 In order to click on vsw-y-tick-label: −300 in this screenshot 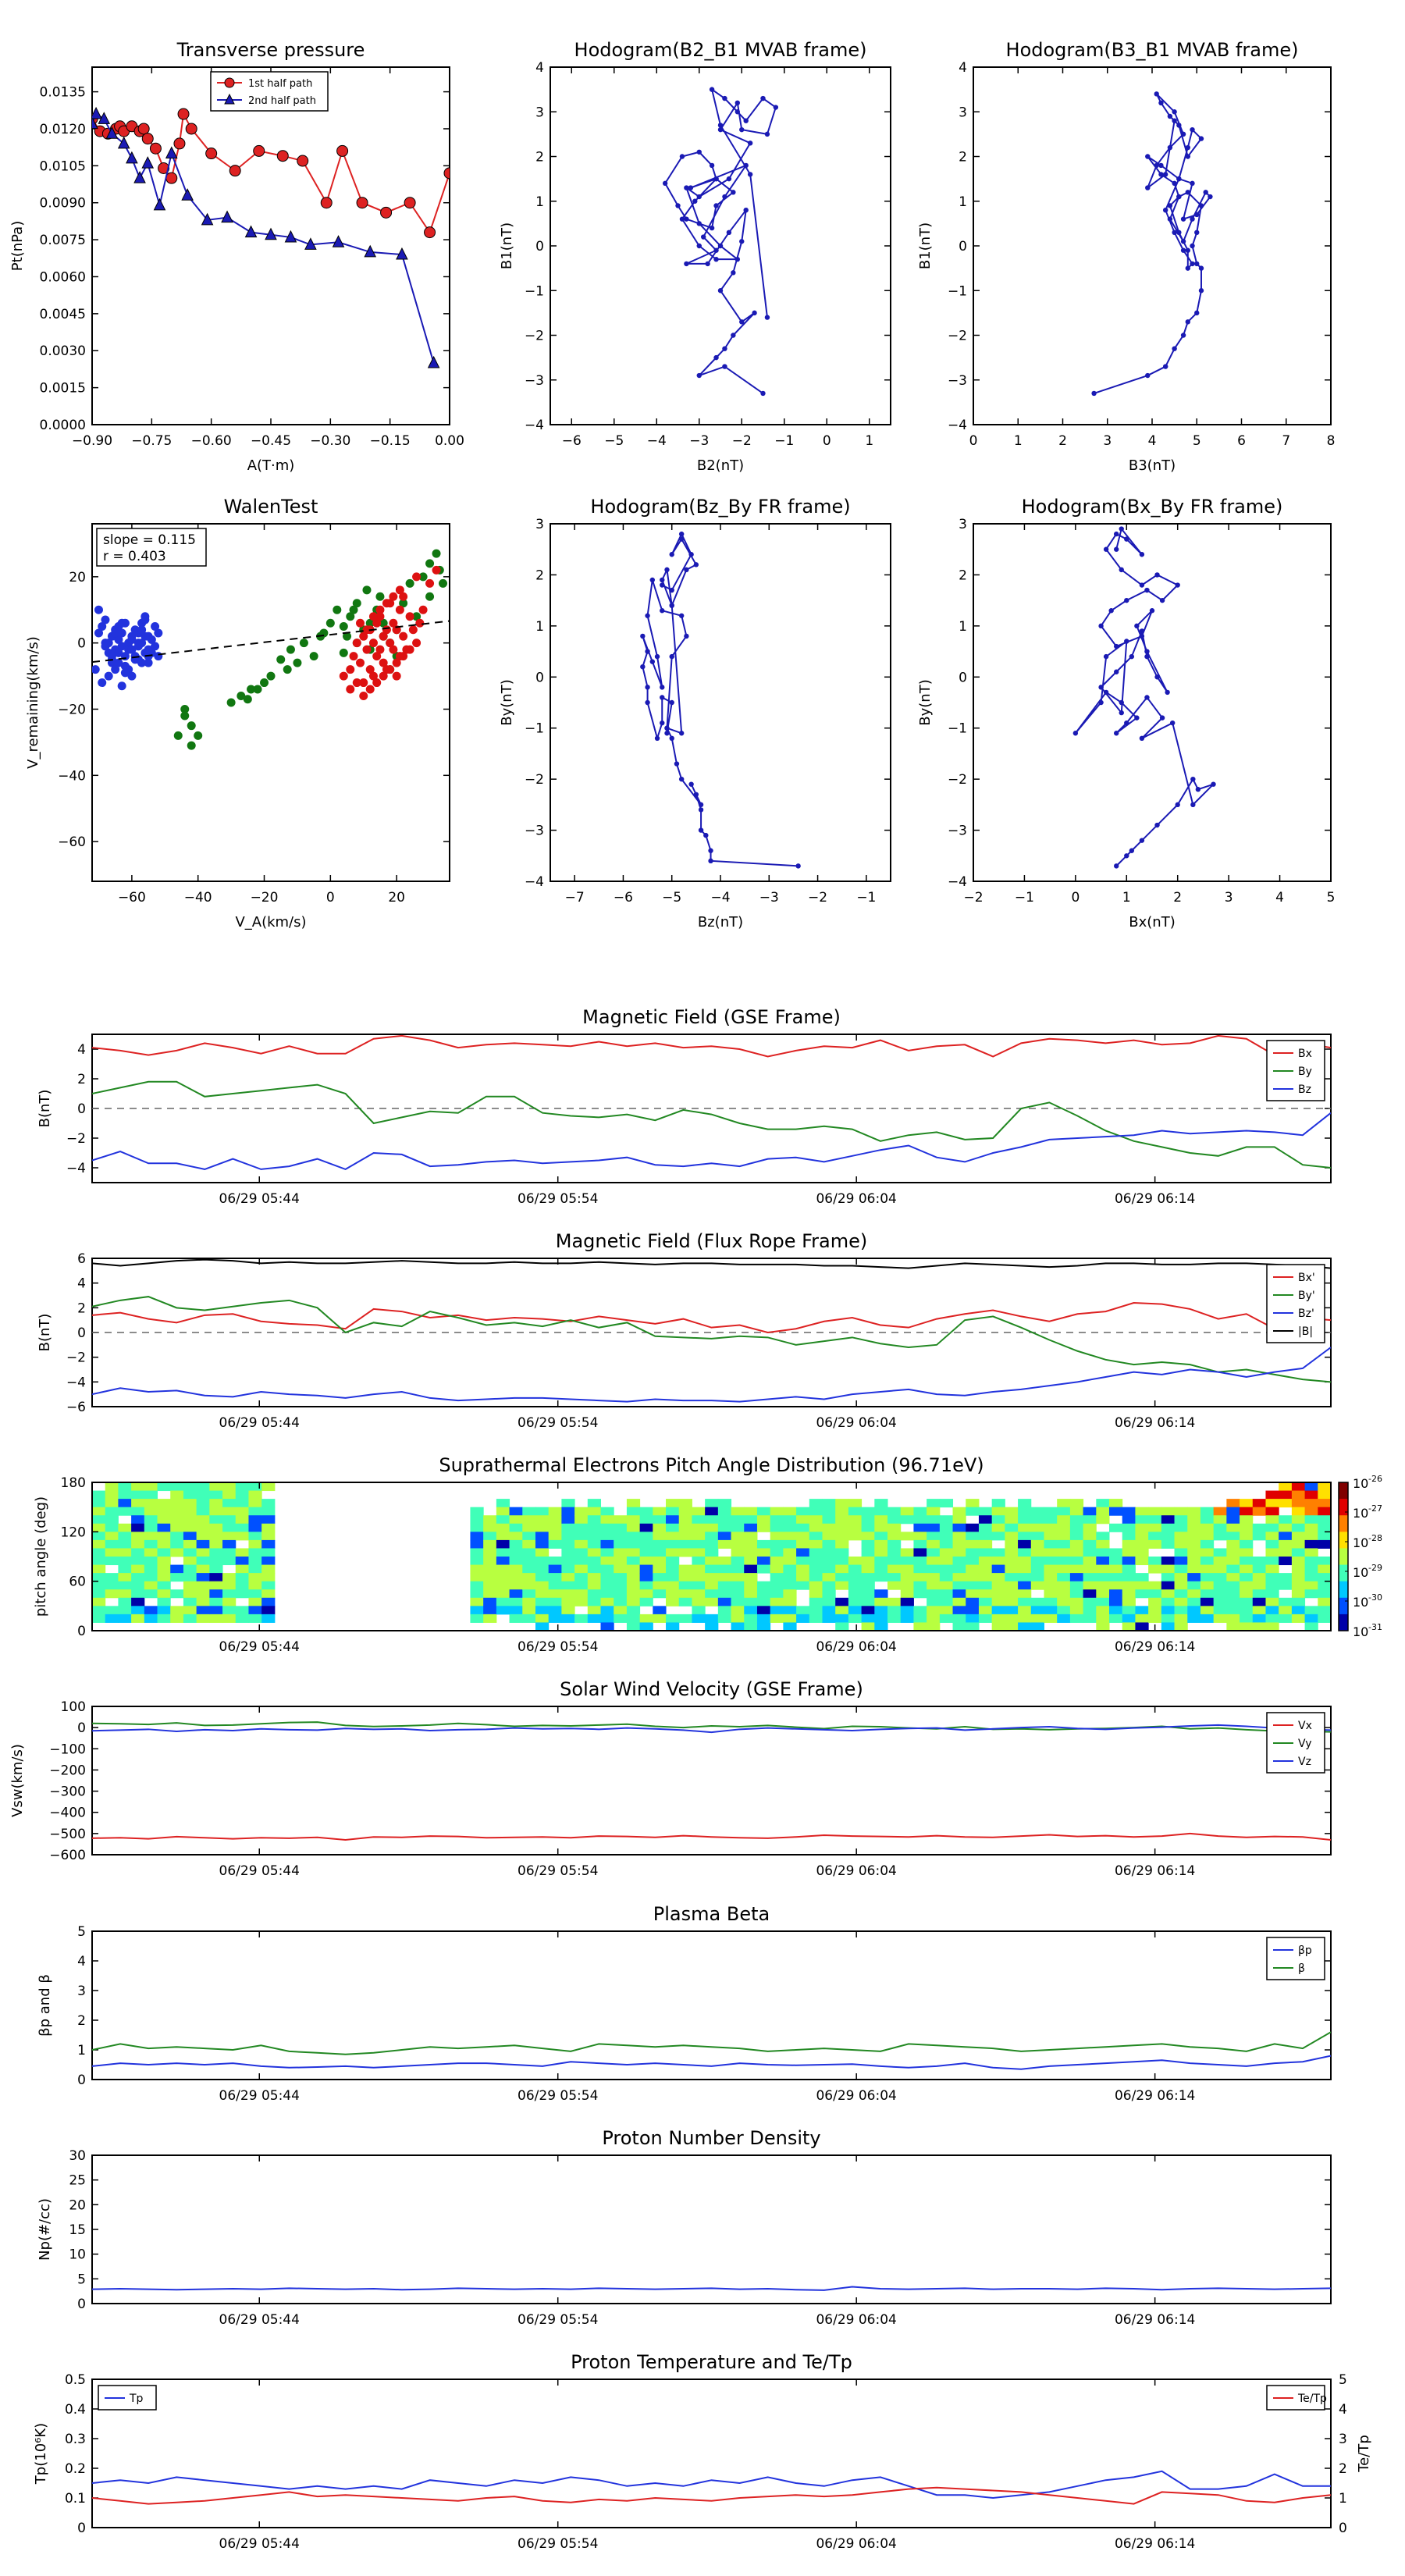, I will do `click(68, 1792)`.